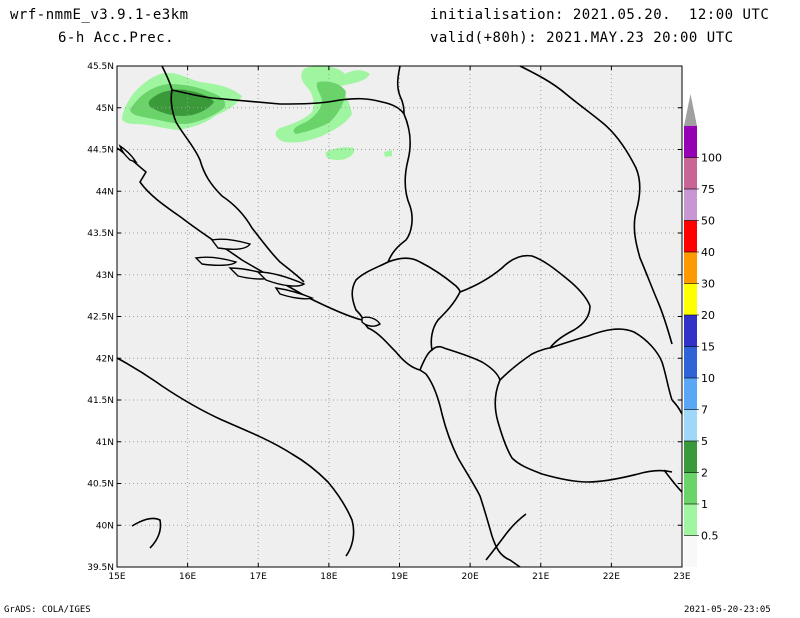 The width and height of the screenshot is (800, 618). What do you see at coordinates (105, 109) in the screenshot?
I see `lat-tick-label: 45N` at bounding box center [105, 109].